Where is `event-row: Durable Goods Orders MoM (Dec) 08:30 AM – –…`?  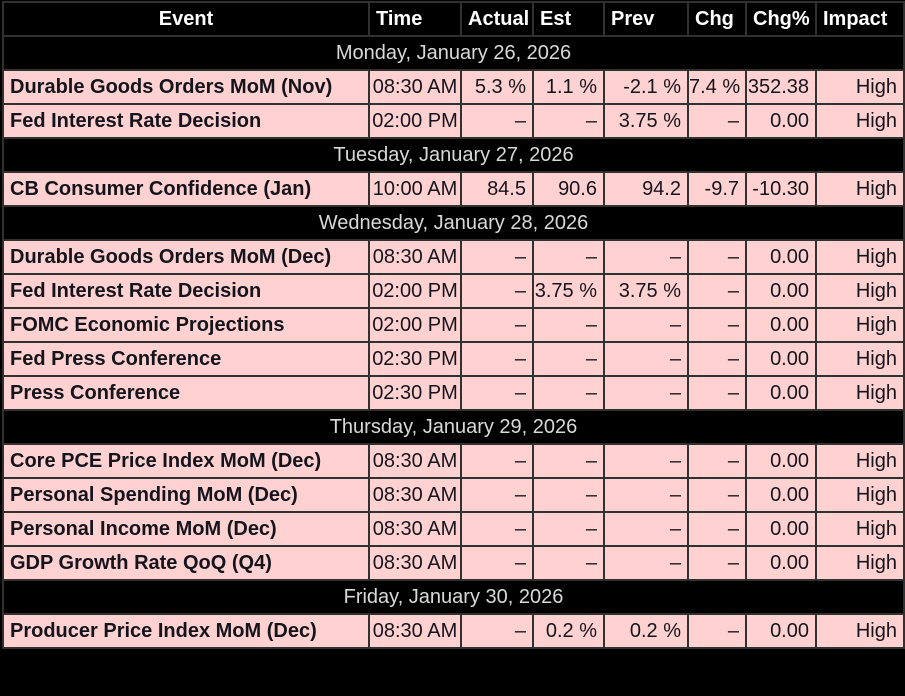
event-row: Durable Goods Orders MoM (Dec) 08:30 AM – –… is located at coordinates (453, 257).